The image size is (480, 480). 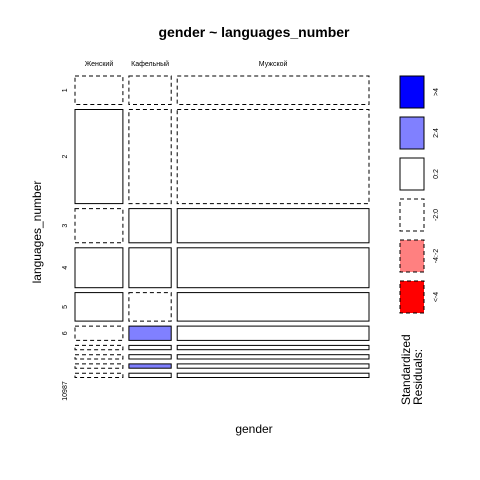 What do you see at coordinates (418, 377) in the screenshot?
I see `legend-title-line2: Residuals:` at bounding box center [418, 377].